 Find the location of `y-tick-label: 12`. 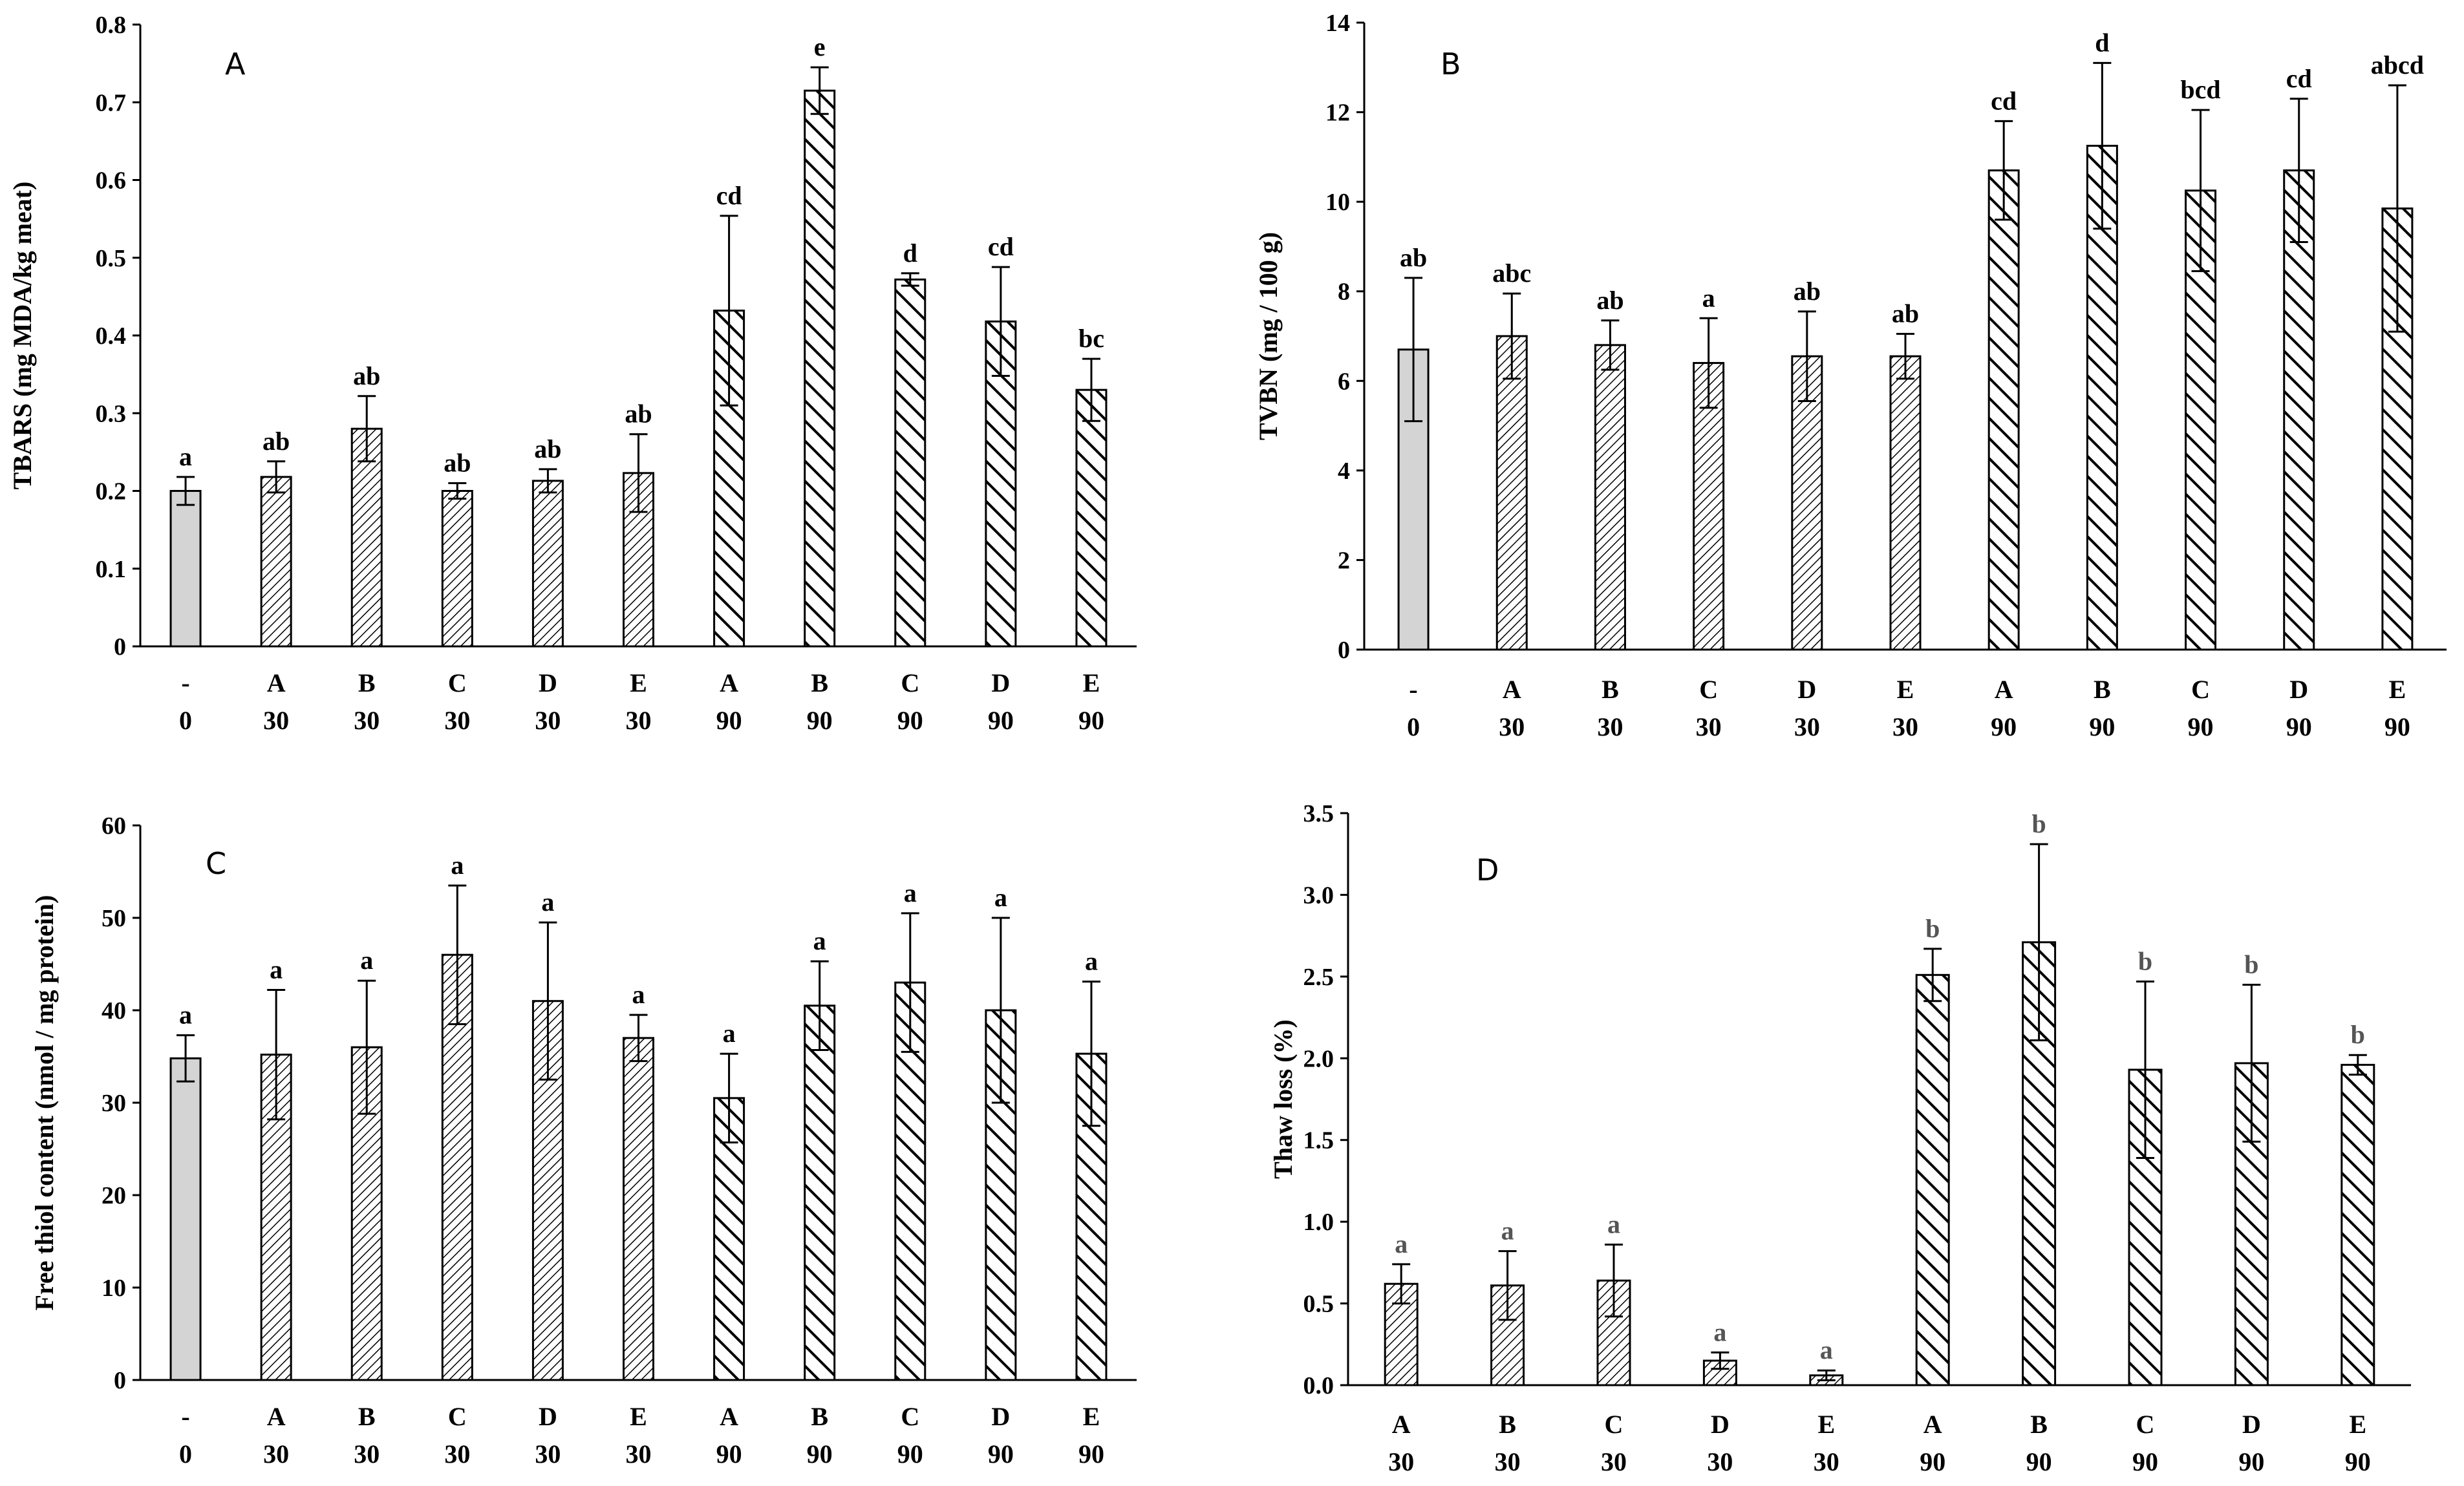

y-tick-label: 12 is located at coordinates (1337, 113).